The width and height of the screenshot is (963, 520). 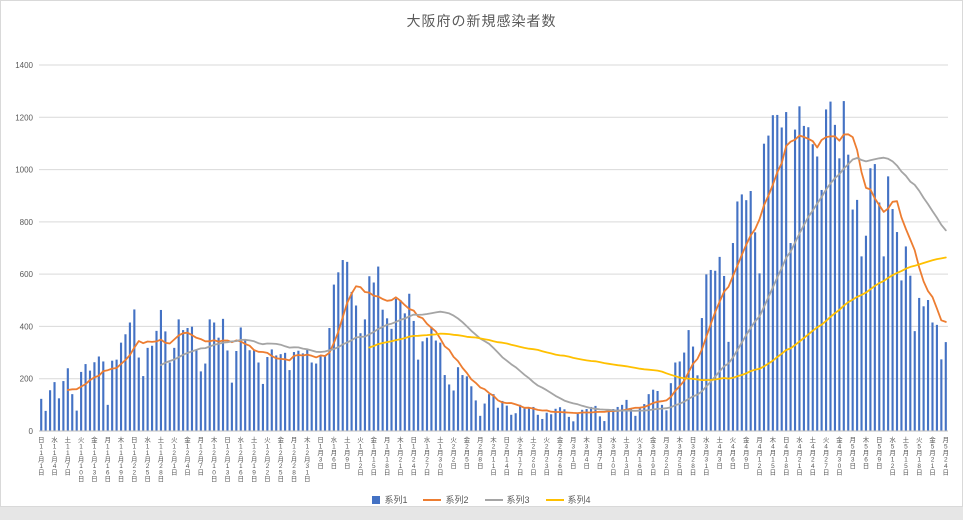 I want to click on chart-legend: 系列1 系列2 系列3 系列4, so click(x=481, y=499).